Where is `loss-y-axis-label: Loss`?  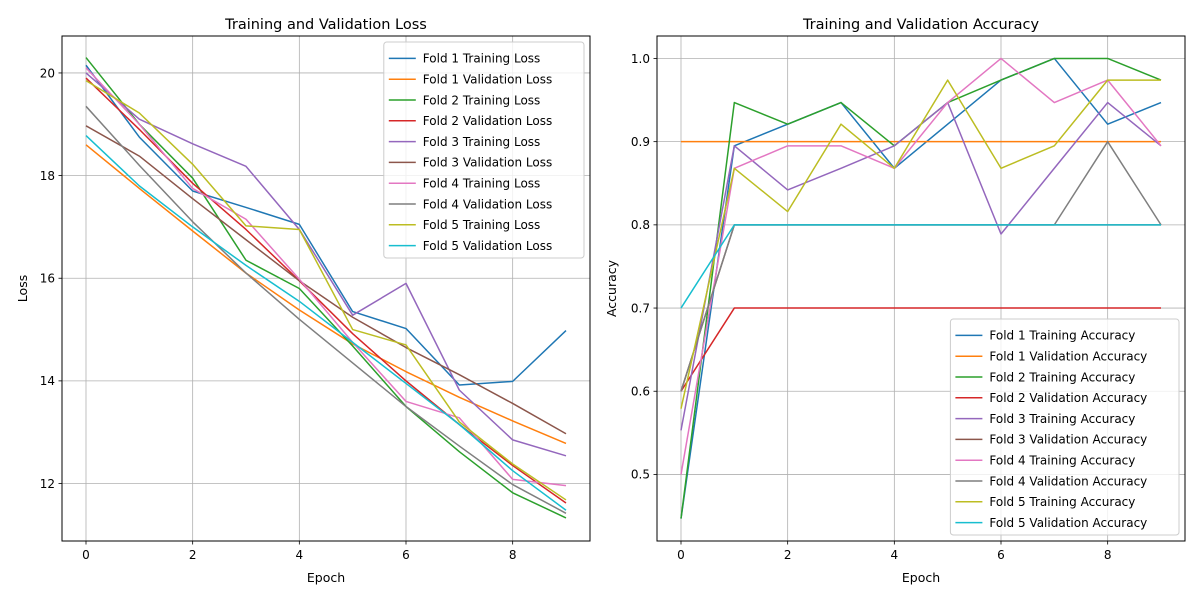
loss-y-axis-label: Loss is located at coordinates (22, 288).